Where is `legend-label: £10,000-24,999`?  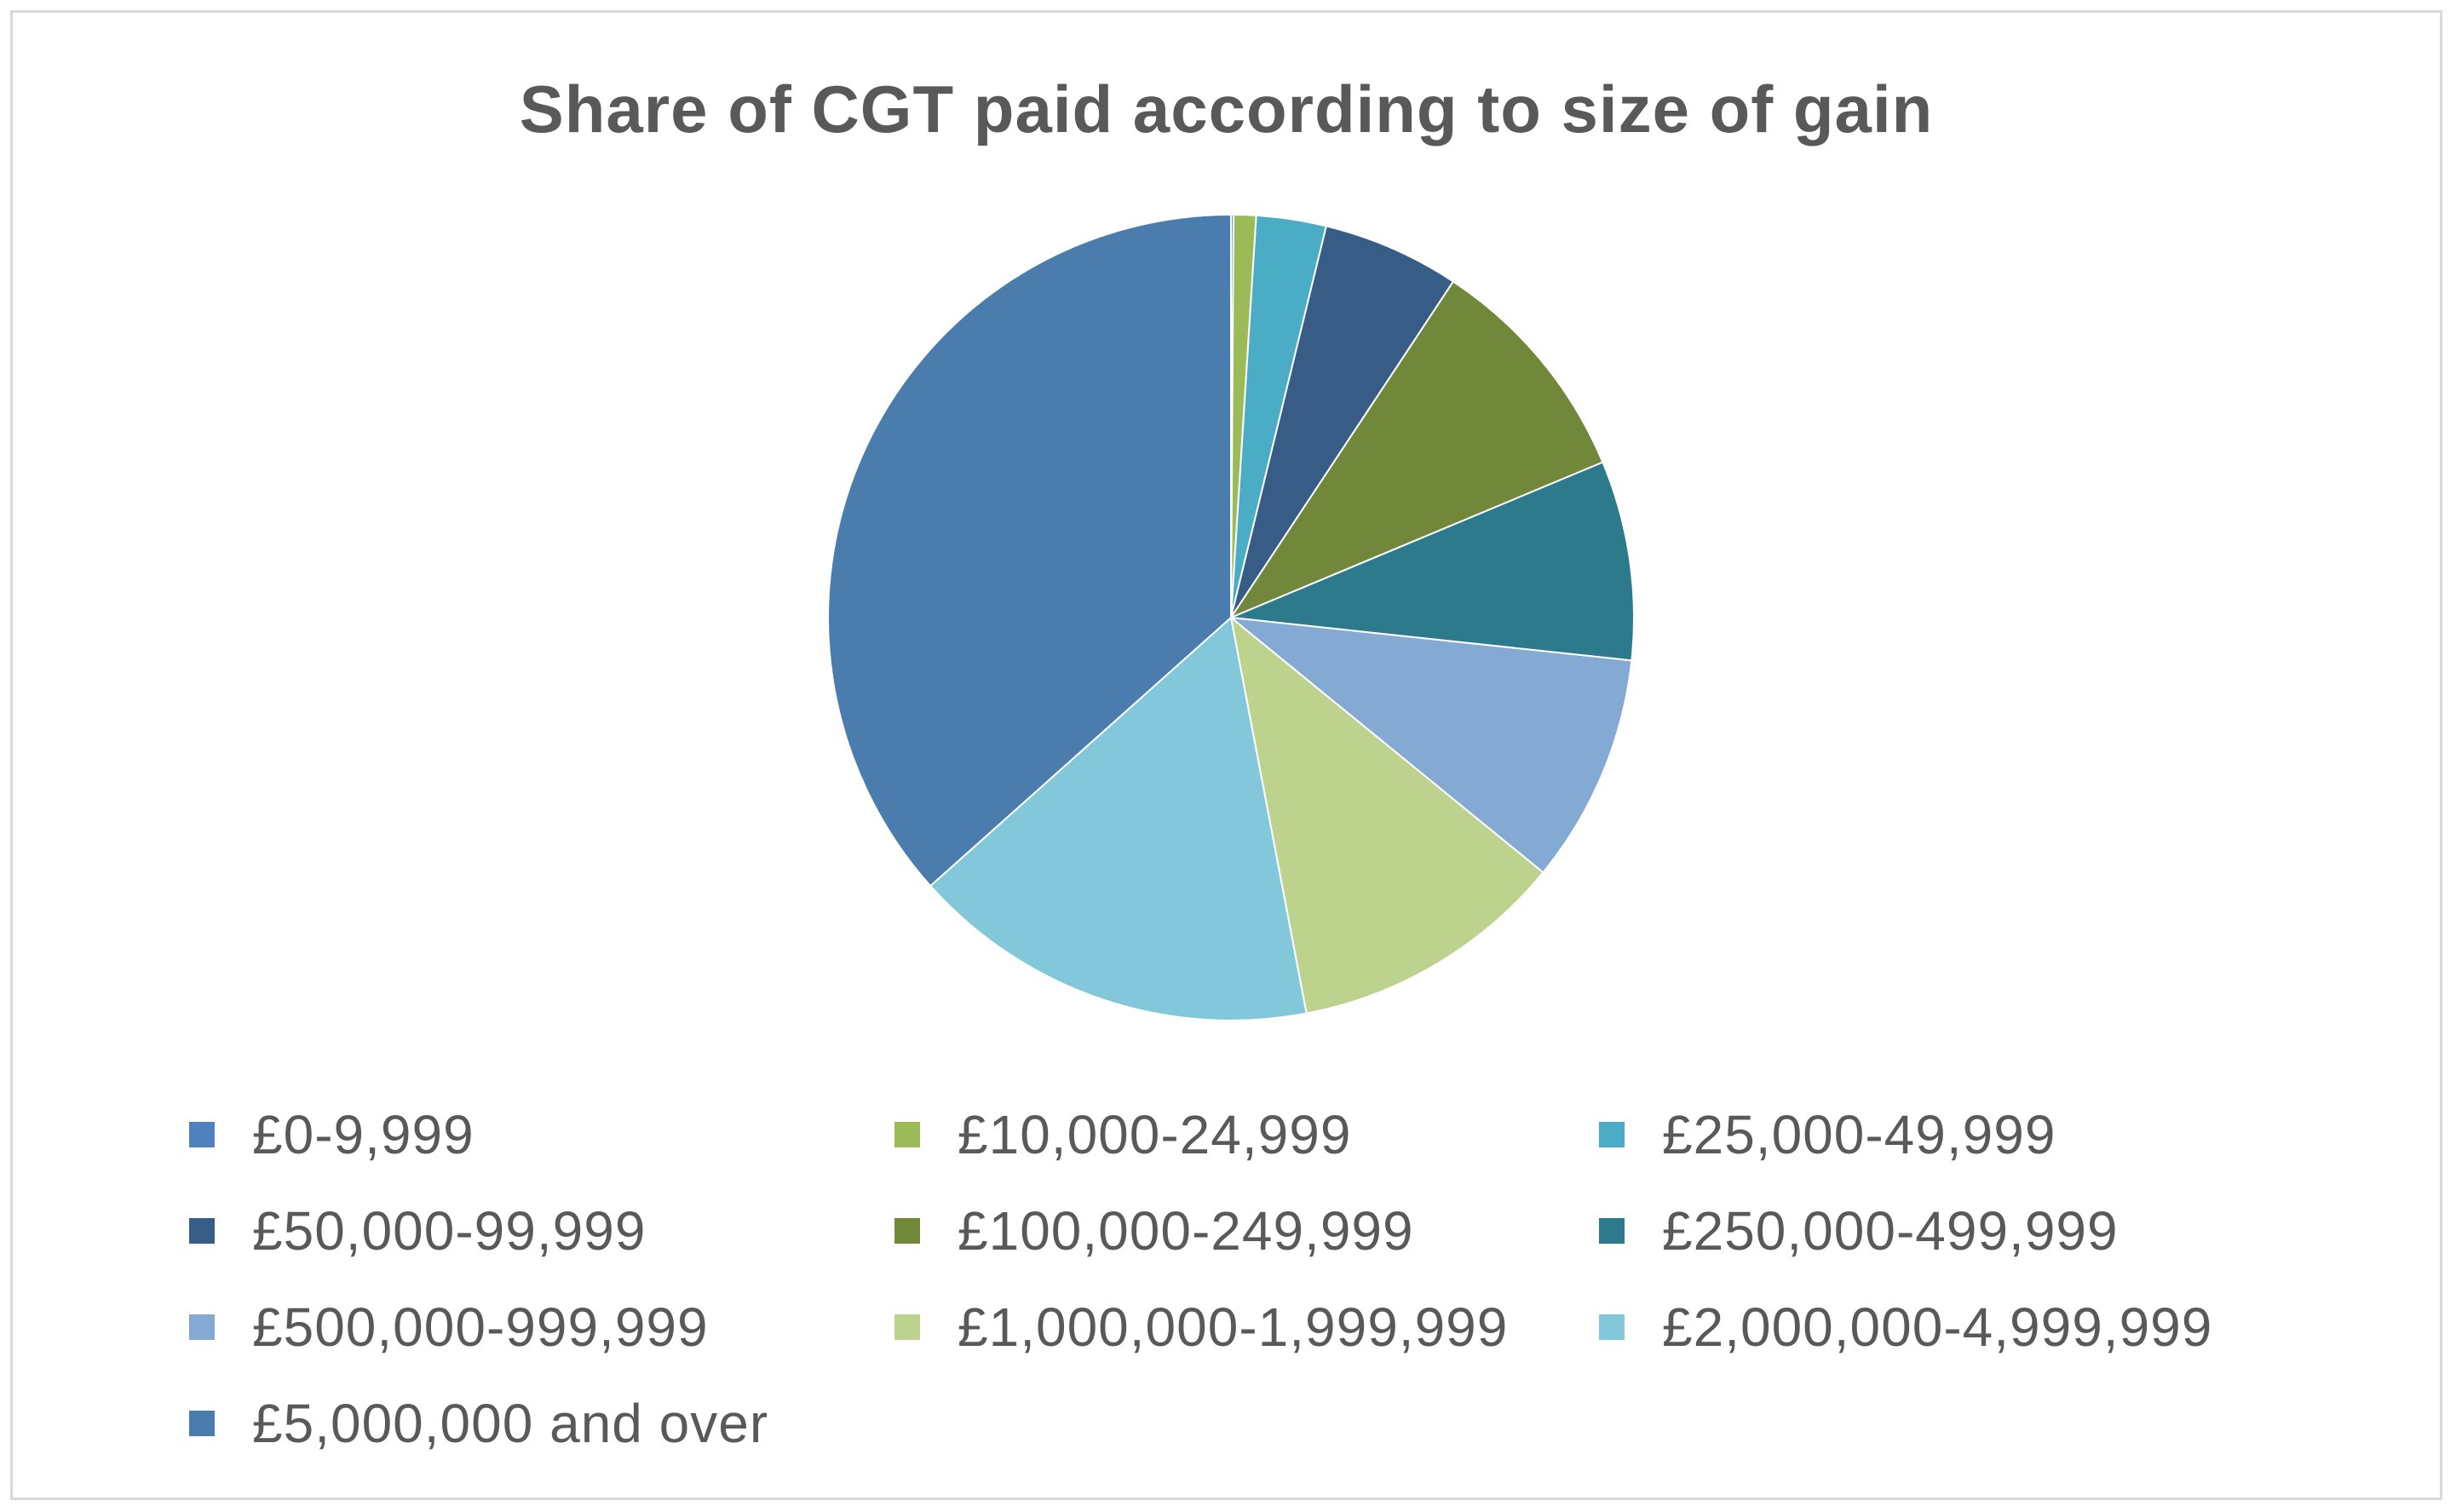
legend-label: £10,000-24,999 is located at coordinates (1155, 1134).